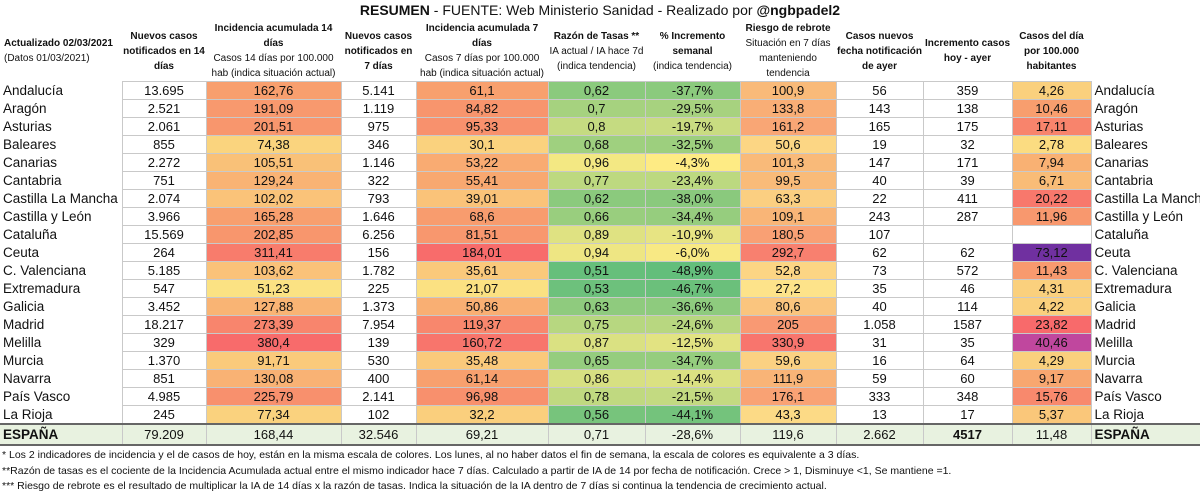 The height and width of the screenshot is (495, 1200). Describe the element at coordinates (692, 108) in the screenshot. I see `cell-pct: -29,5%` at that location.